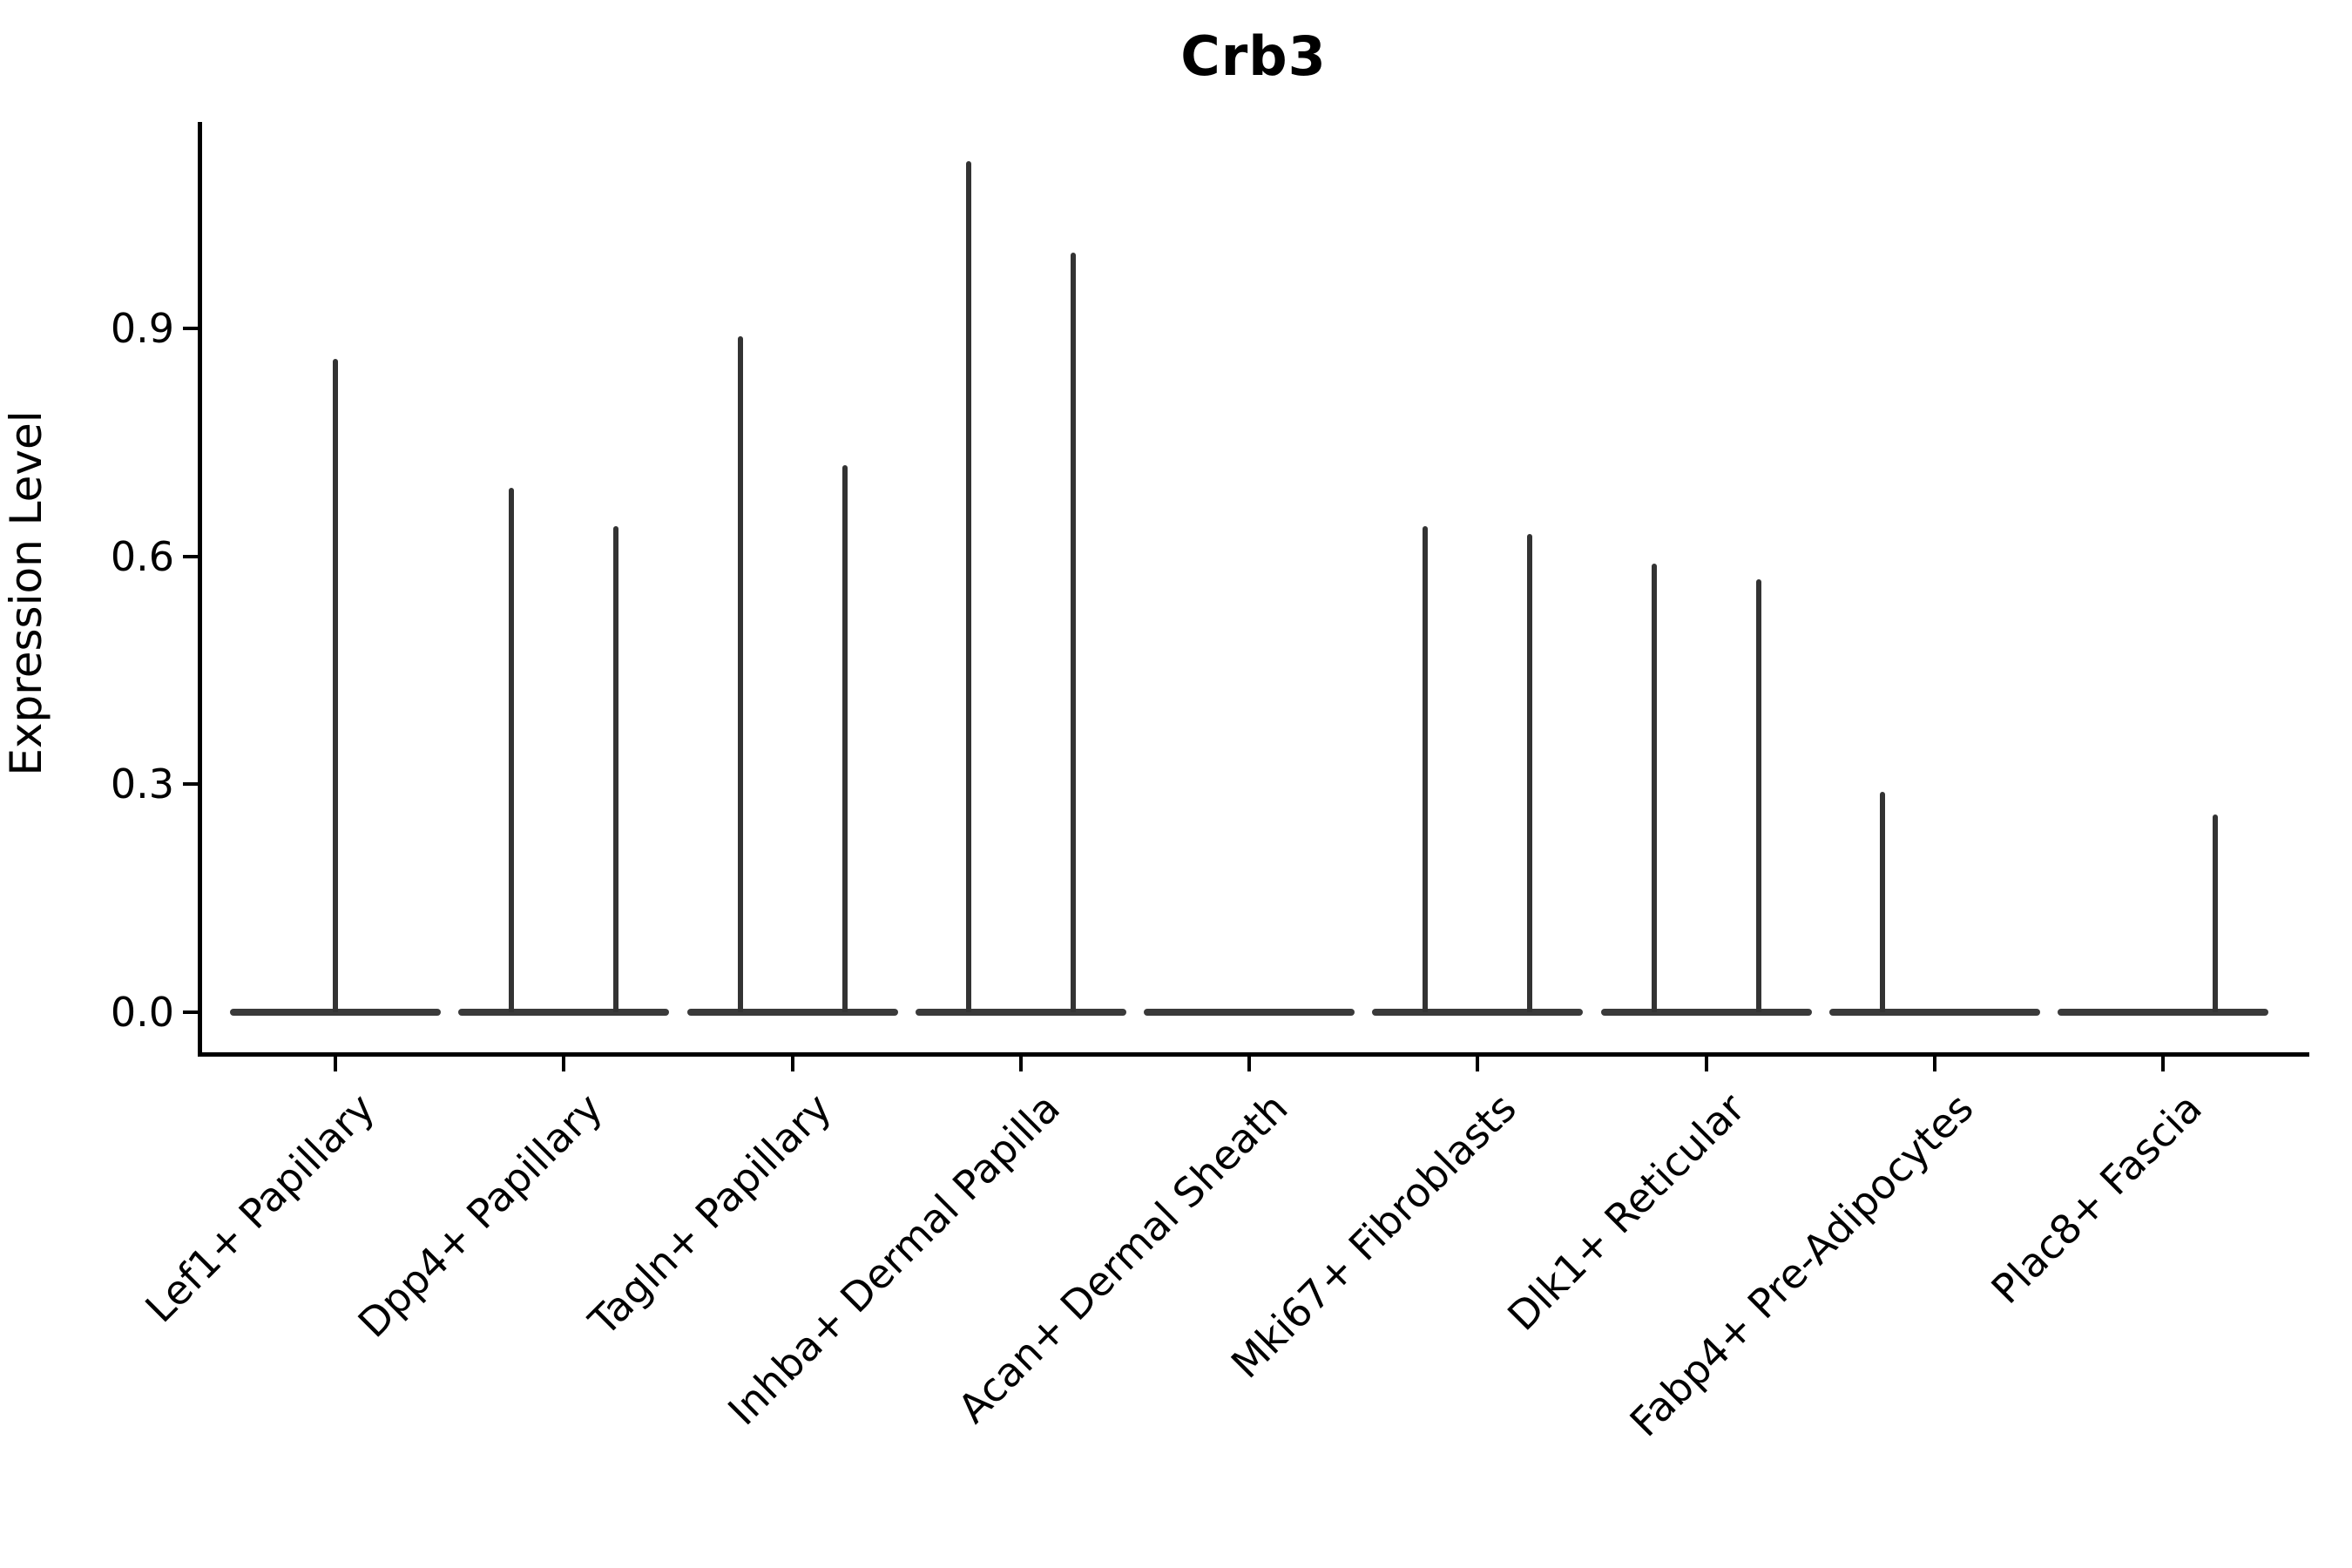 The height and width of the screenshot is (1568, 2352). Describe the element at coordinates (2096, 1198) in the screenshot. I see `x-tick-label: Plac8+ Fascia` at that location.